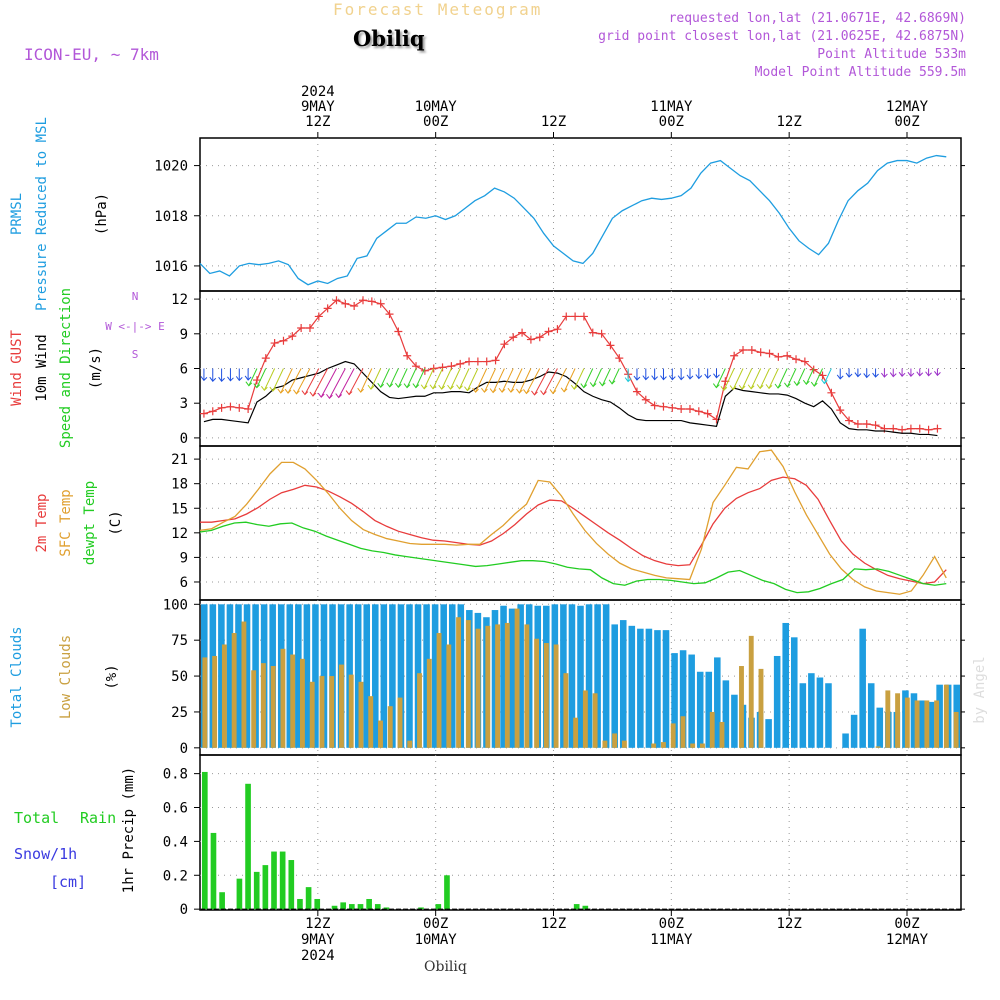 The image size is (1000, 1000). What do you see at coordinates (184, 558) in the screenshot?
I see `temperature-ytick-label: 9` at bounding box center [184, 558].